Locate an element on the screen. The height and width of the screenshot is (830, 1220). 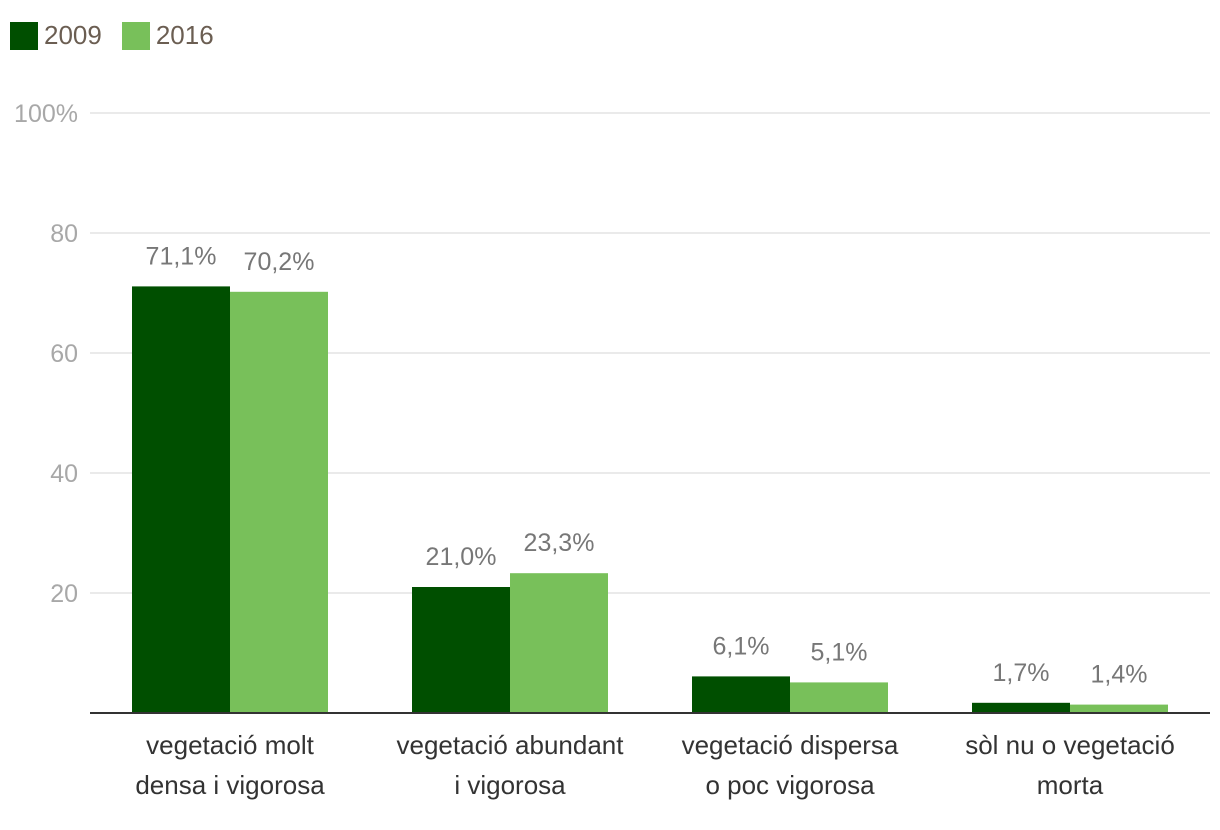
data-label: 1,7% is located at coordinates (1021, 673).